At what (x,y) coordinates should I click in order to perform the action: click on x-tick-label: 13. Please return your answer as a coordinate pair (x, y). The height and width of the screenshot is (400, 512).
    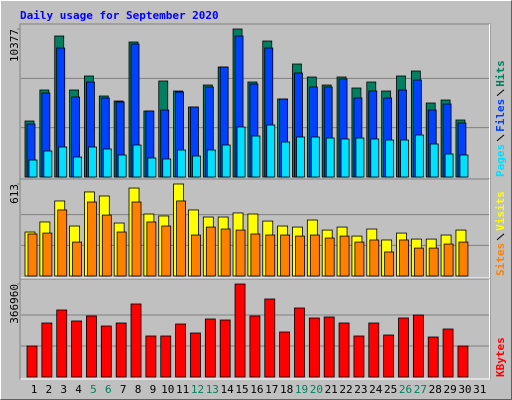
    Looking at the image, I should click on (212, 389).